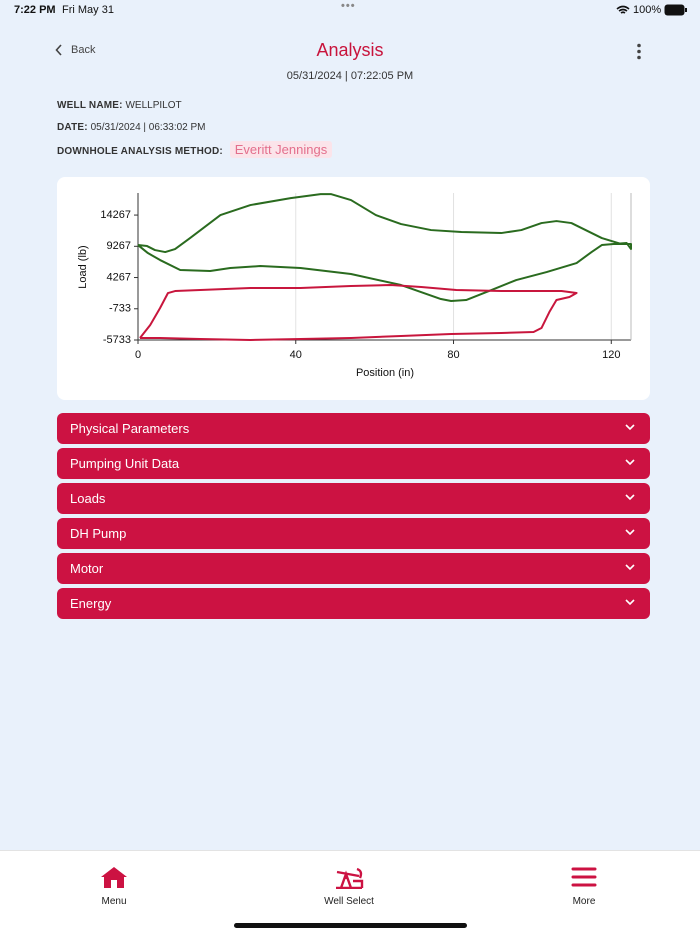 The height and width of the screenshot is (934, 700). Describe the element at coordinates (350, 925) in the screenshot. I see `home-indicator` at that location.